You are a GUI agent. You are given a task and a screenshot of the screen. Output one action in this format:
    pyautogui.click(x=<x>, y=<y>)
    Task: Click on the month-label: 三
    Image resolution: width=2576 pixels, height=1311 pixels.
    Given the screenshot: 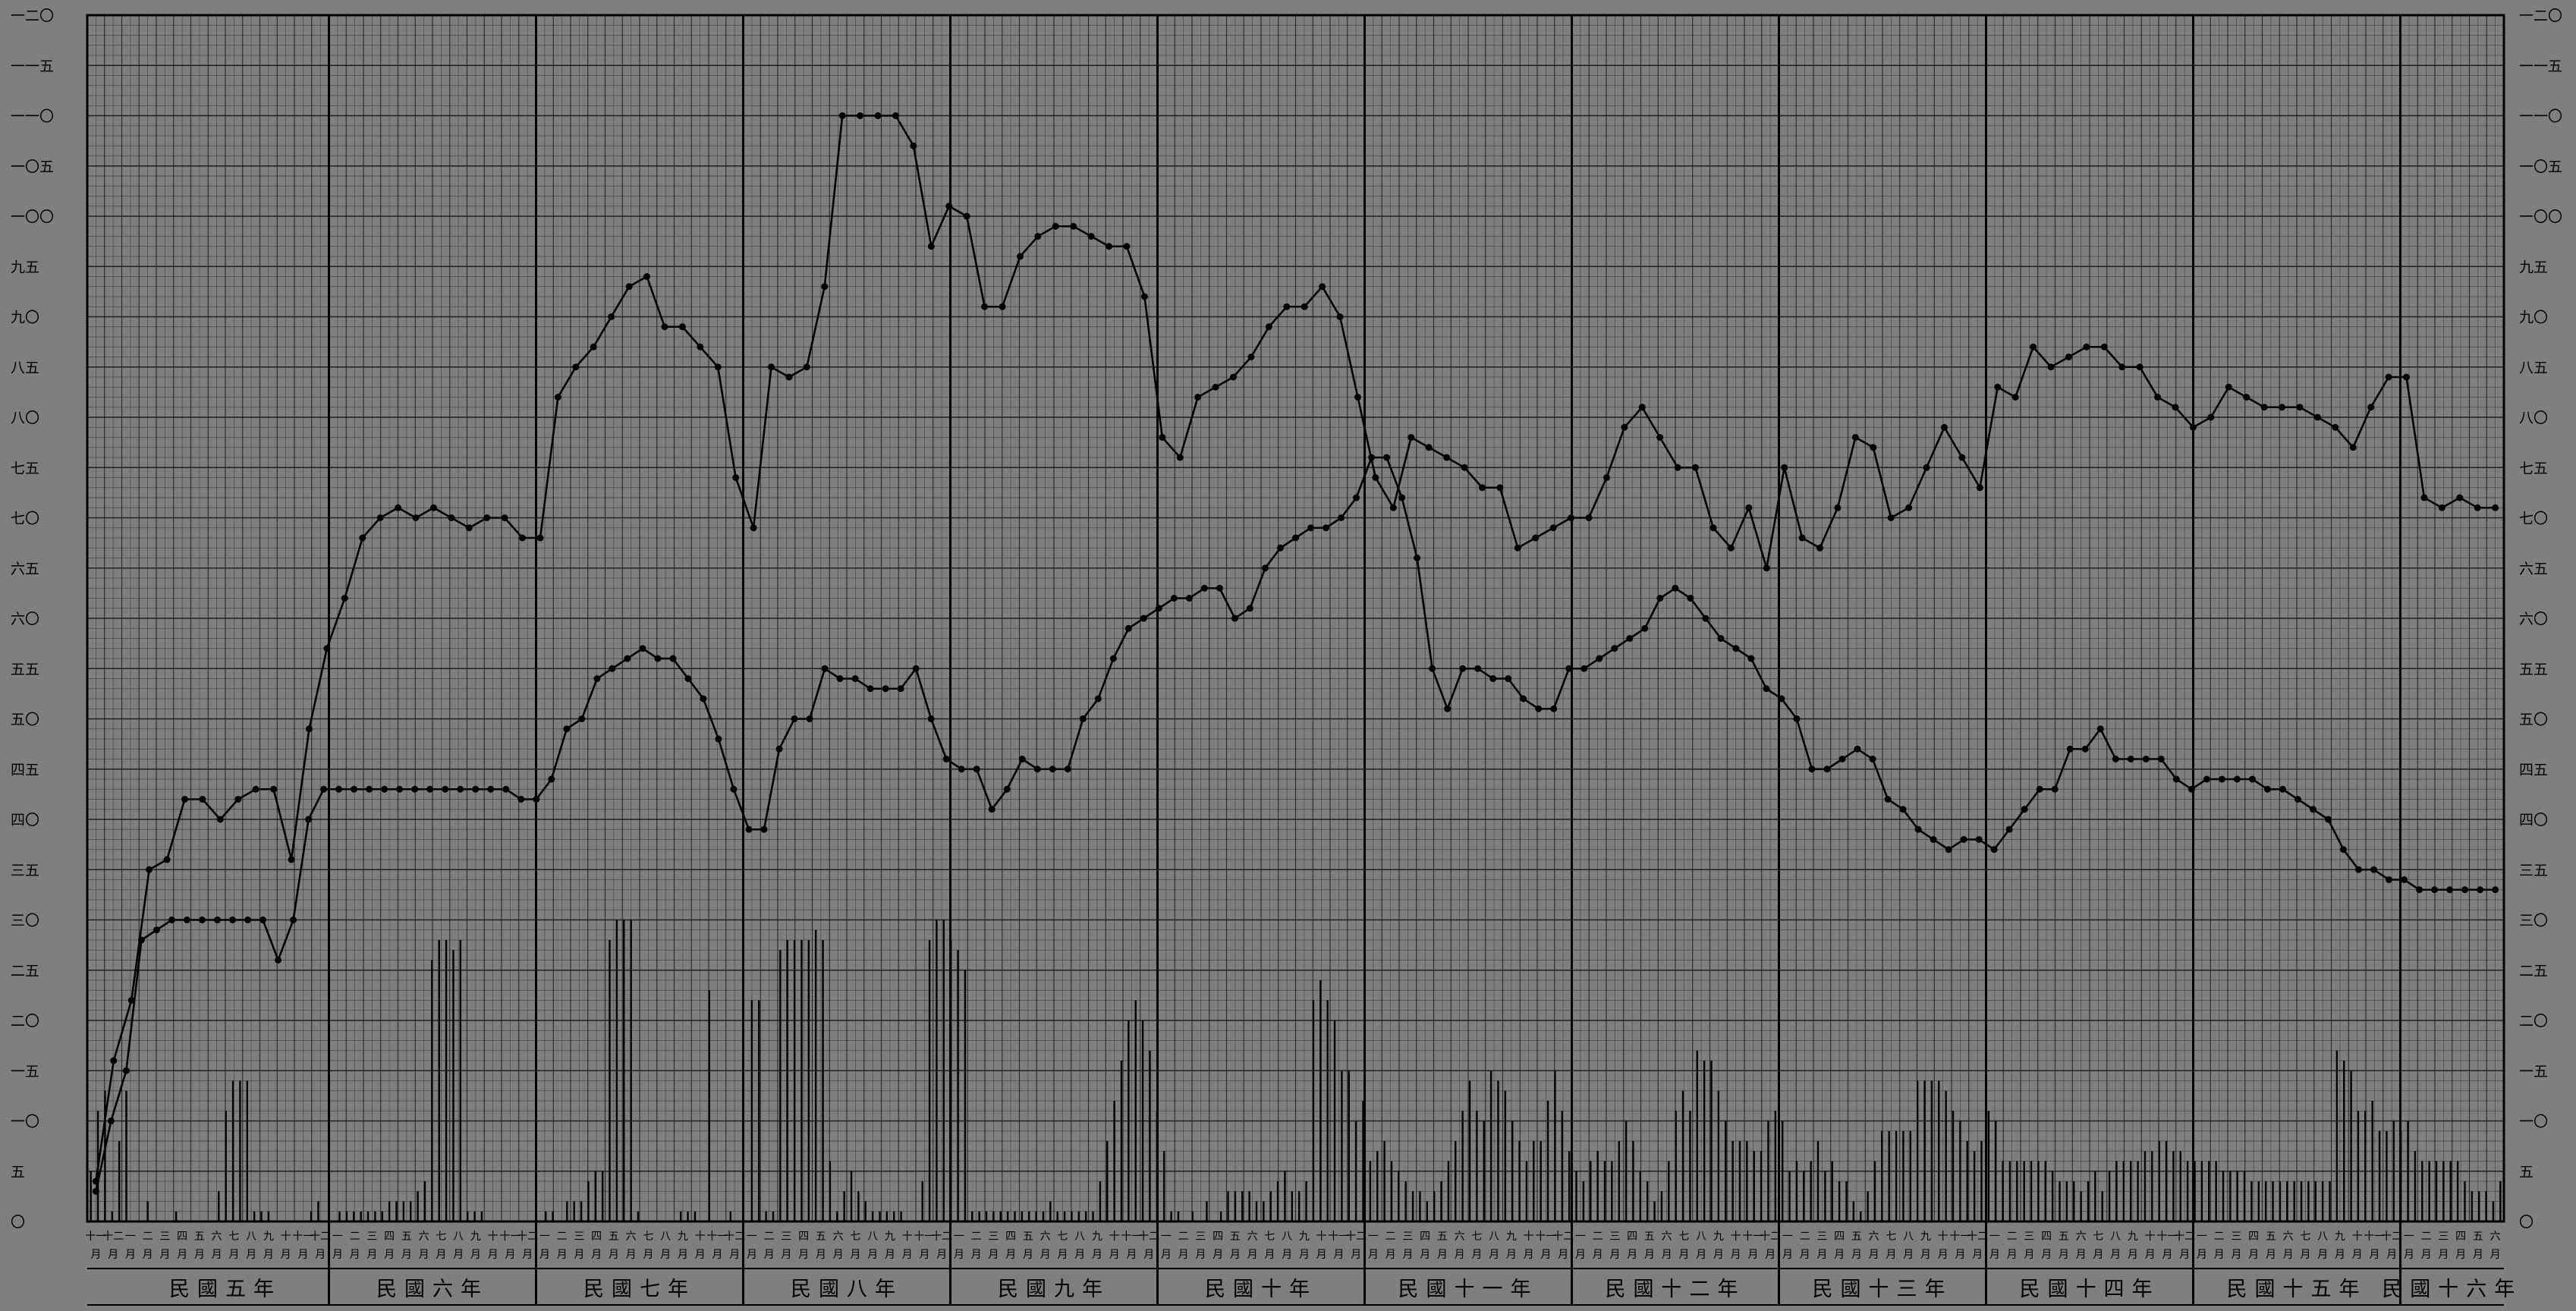 What is the action you would take?
    pyautogui.click(x=579, y=1237)
    